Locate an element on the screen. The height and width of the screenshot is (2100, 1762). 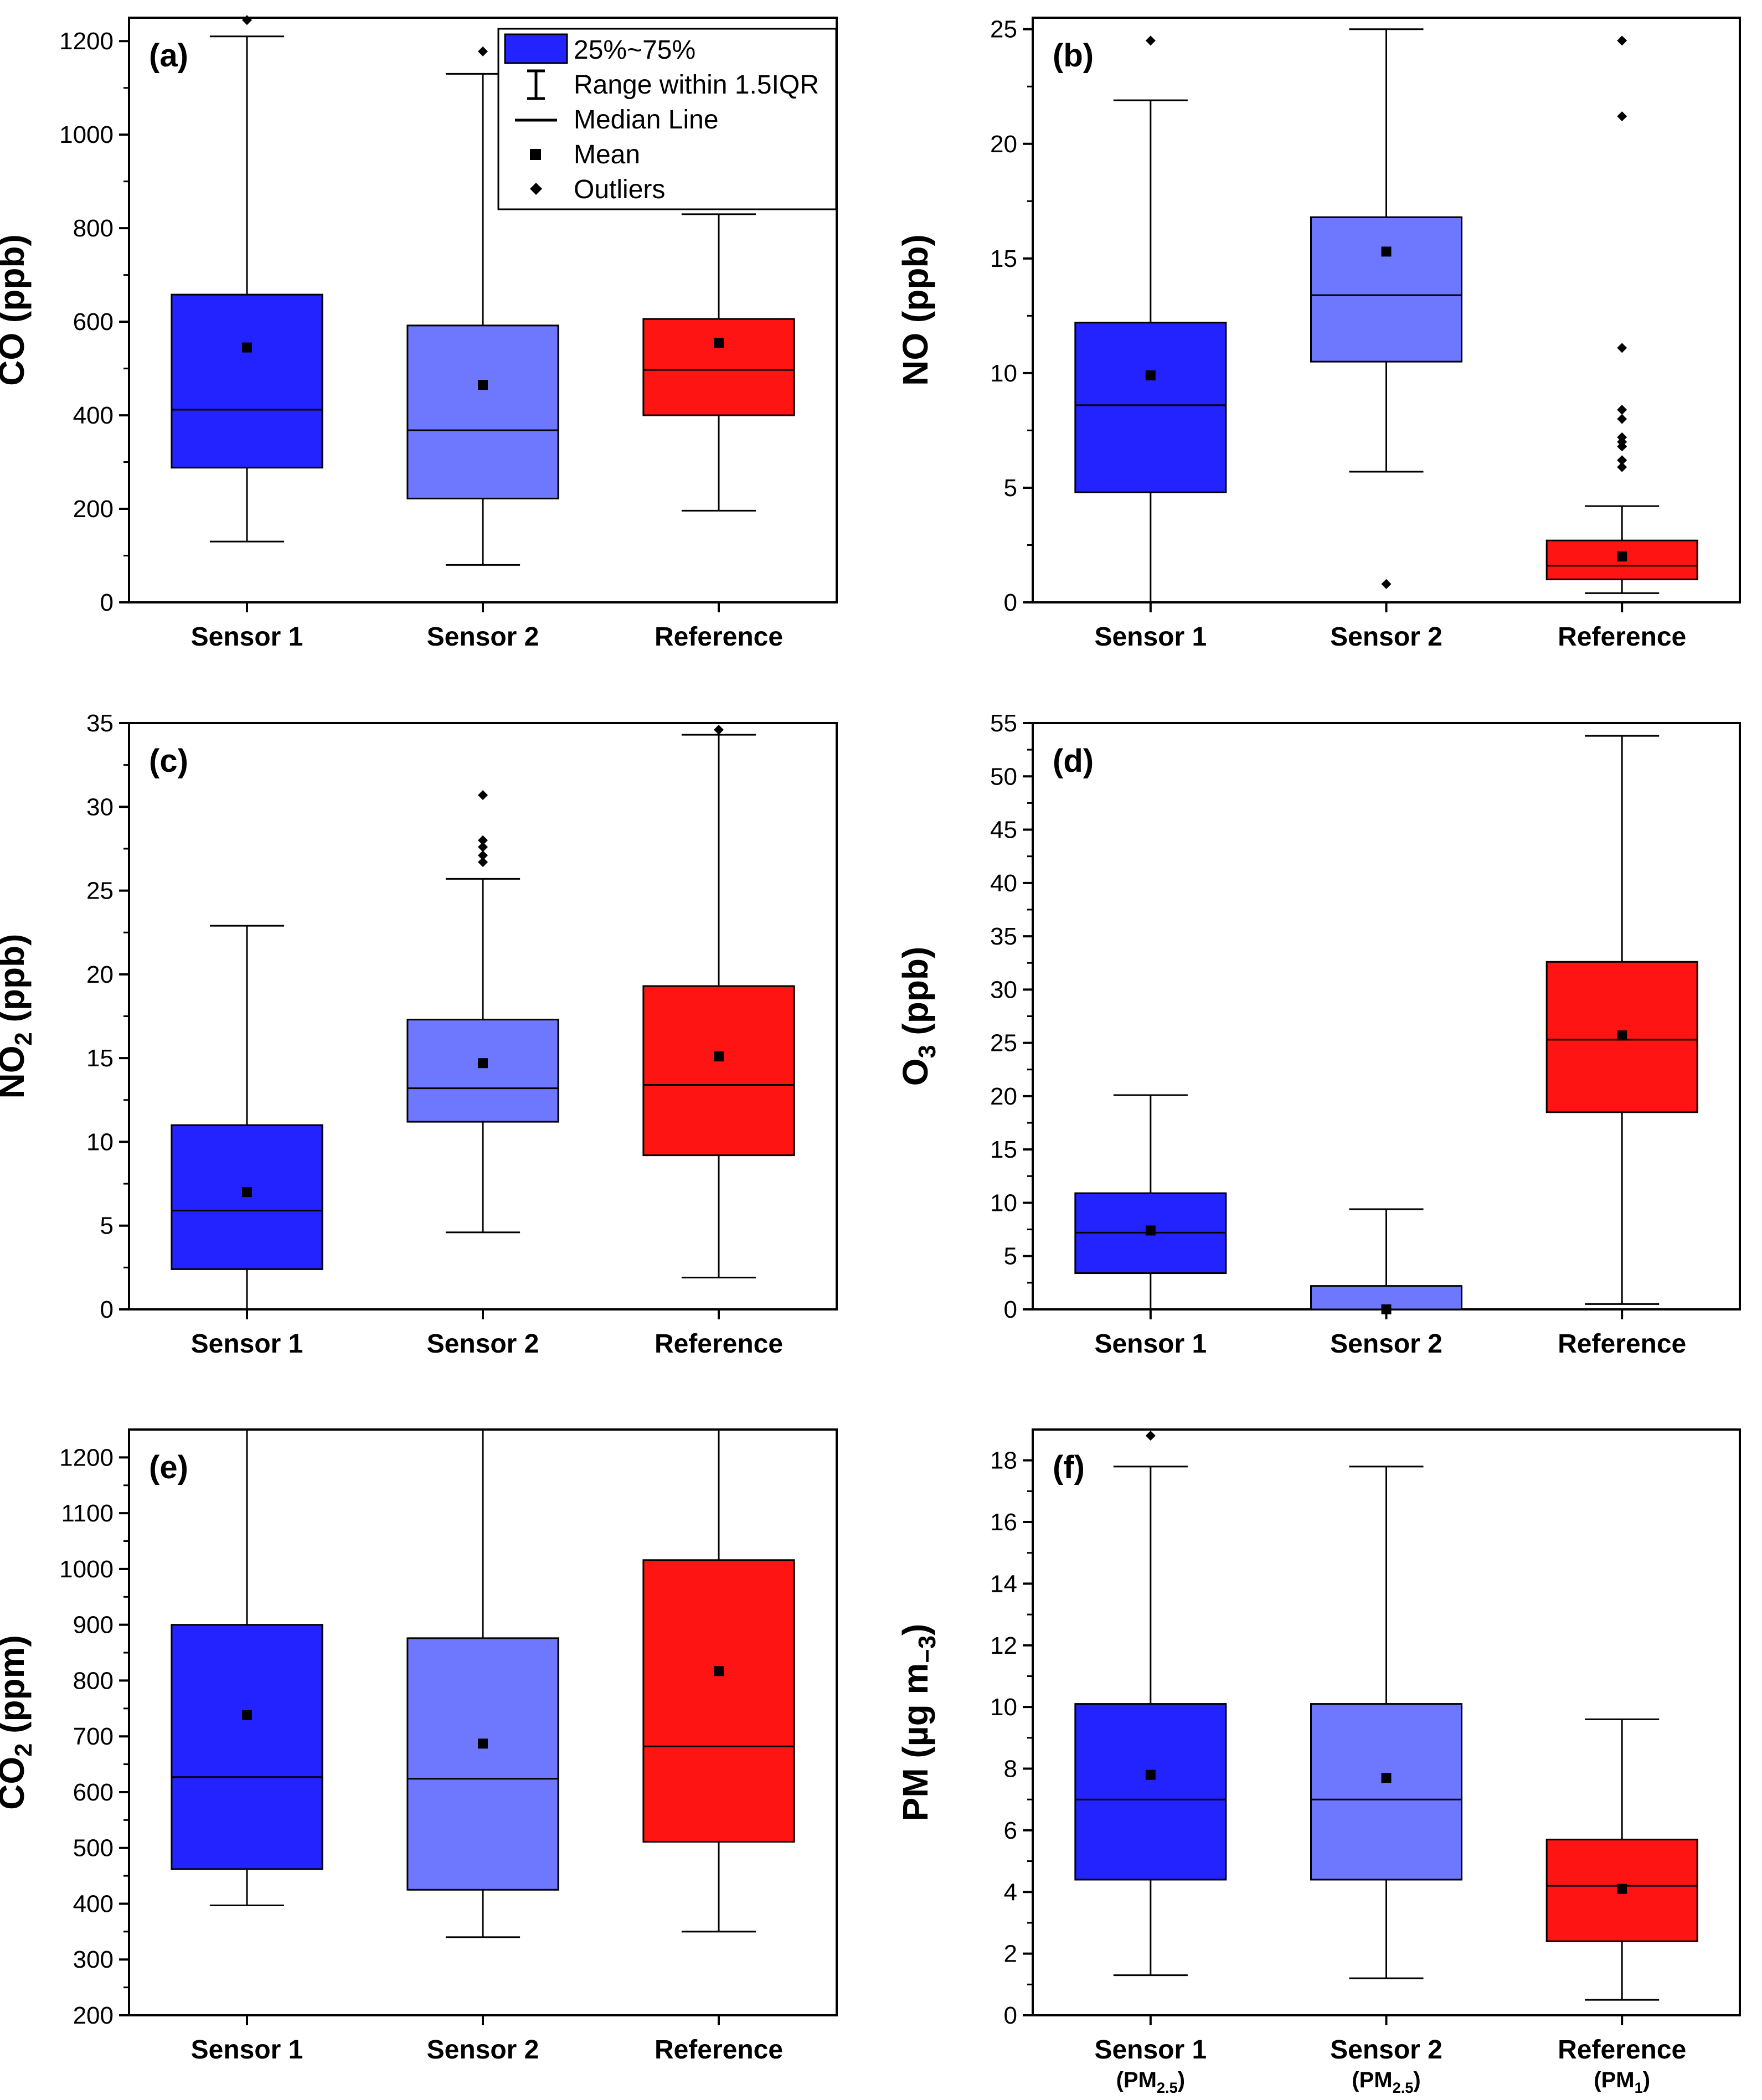
legend-outlier-symbol is located at coordinates (536, 189).